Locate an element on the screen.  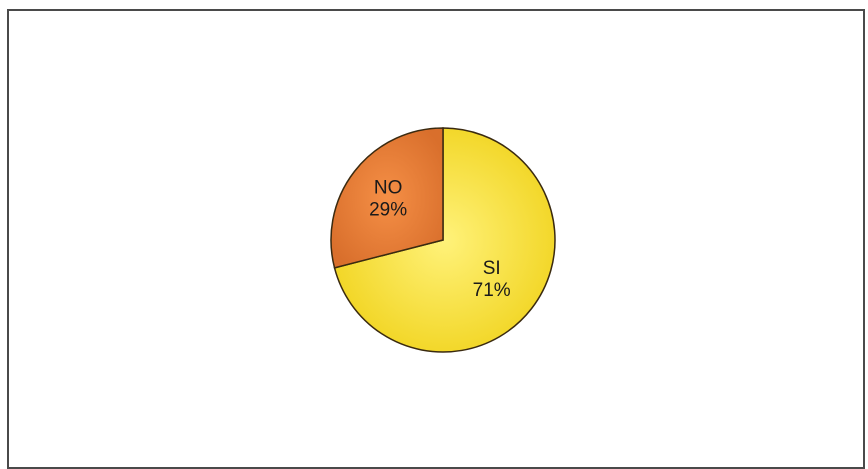
slice-percent-no: 29% is located at coordinates (388, 209).